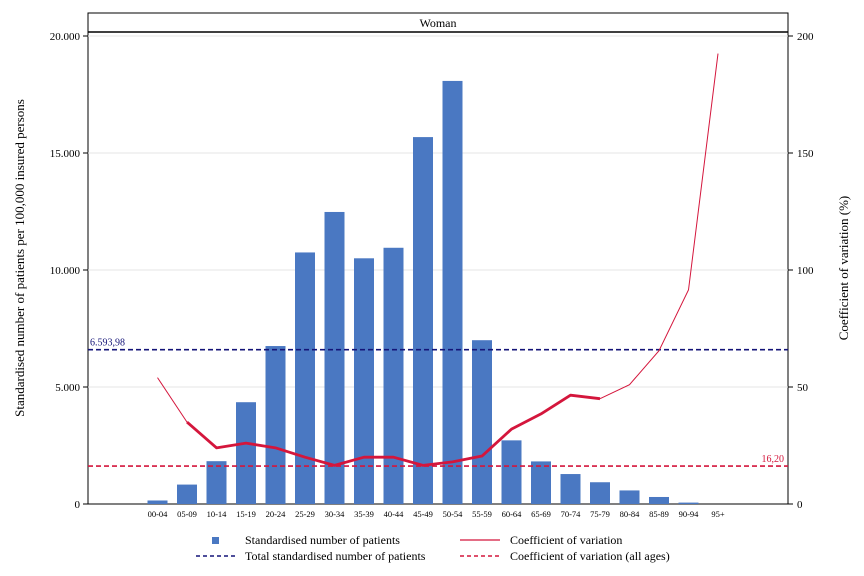 The width and height of the screenshot is (864, 576). I want to click on x-tick-label: 05-09, so click(187, 514).